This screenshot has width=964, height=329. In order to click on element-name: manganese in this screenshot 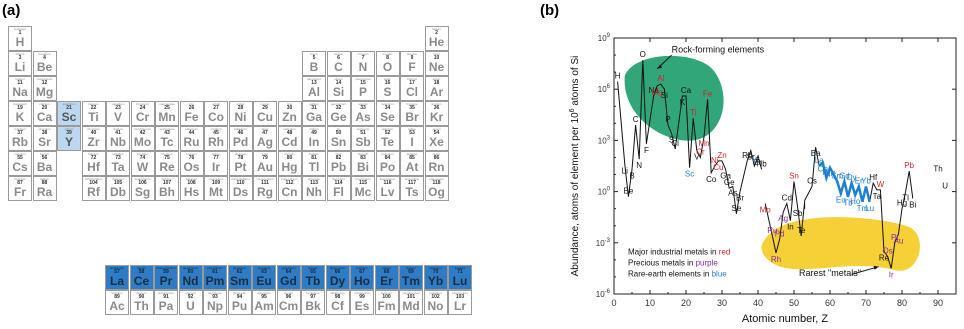, I will do `click(167, 104)`.